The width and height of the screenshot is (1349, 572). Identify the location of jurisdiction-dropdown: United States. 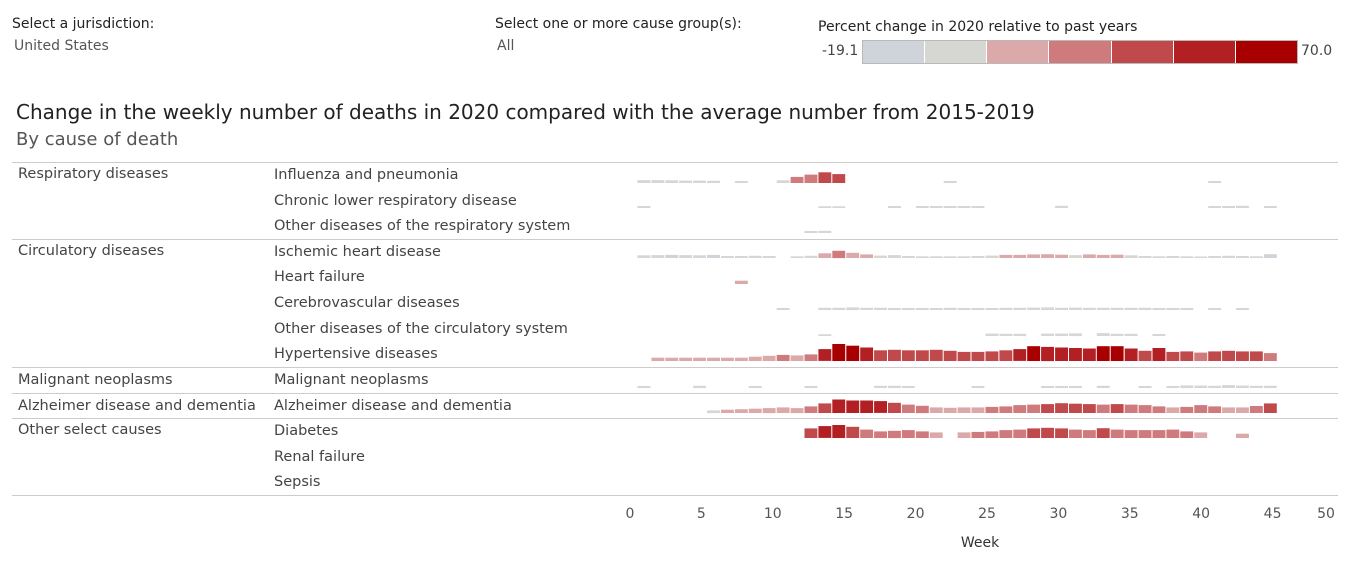
(61, 46).